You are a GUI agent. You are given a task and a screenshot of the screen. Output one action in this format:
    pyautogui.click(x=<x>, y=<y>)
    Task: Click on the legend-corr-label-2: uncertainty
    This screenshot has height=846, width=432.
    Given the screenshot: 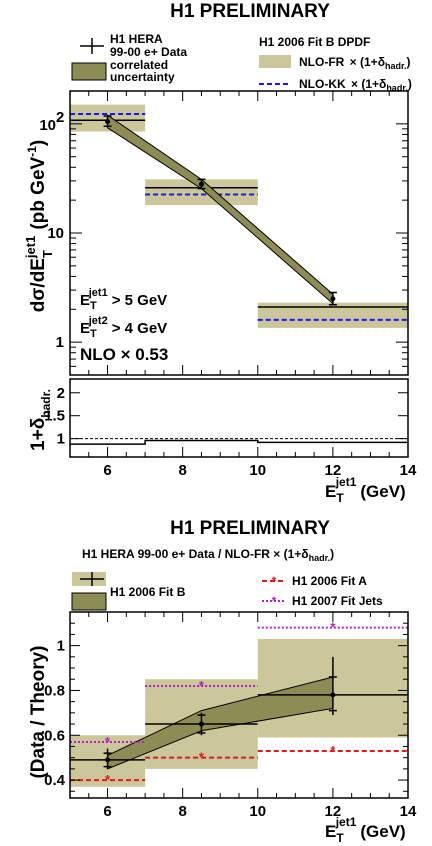 What is the action you would take?
    pyautogui.click(x=142, y=77)
    